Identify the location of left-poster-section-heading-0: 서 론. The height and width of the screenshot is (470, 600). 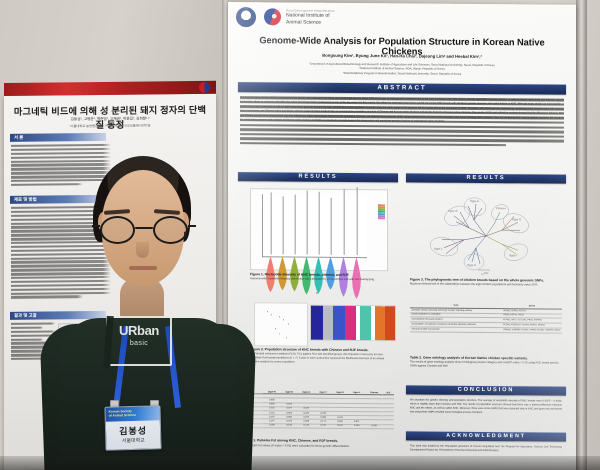
(58, 137).